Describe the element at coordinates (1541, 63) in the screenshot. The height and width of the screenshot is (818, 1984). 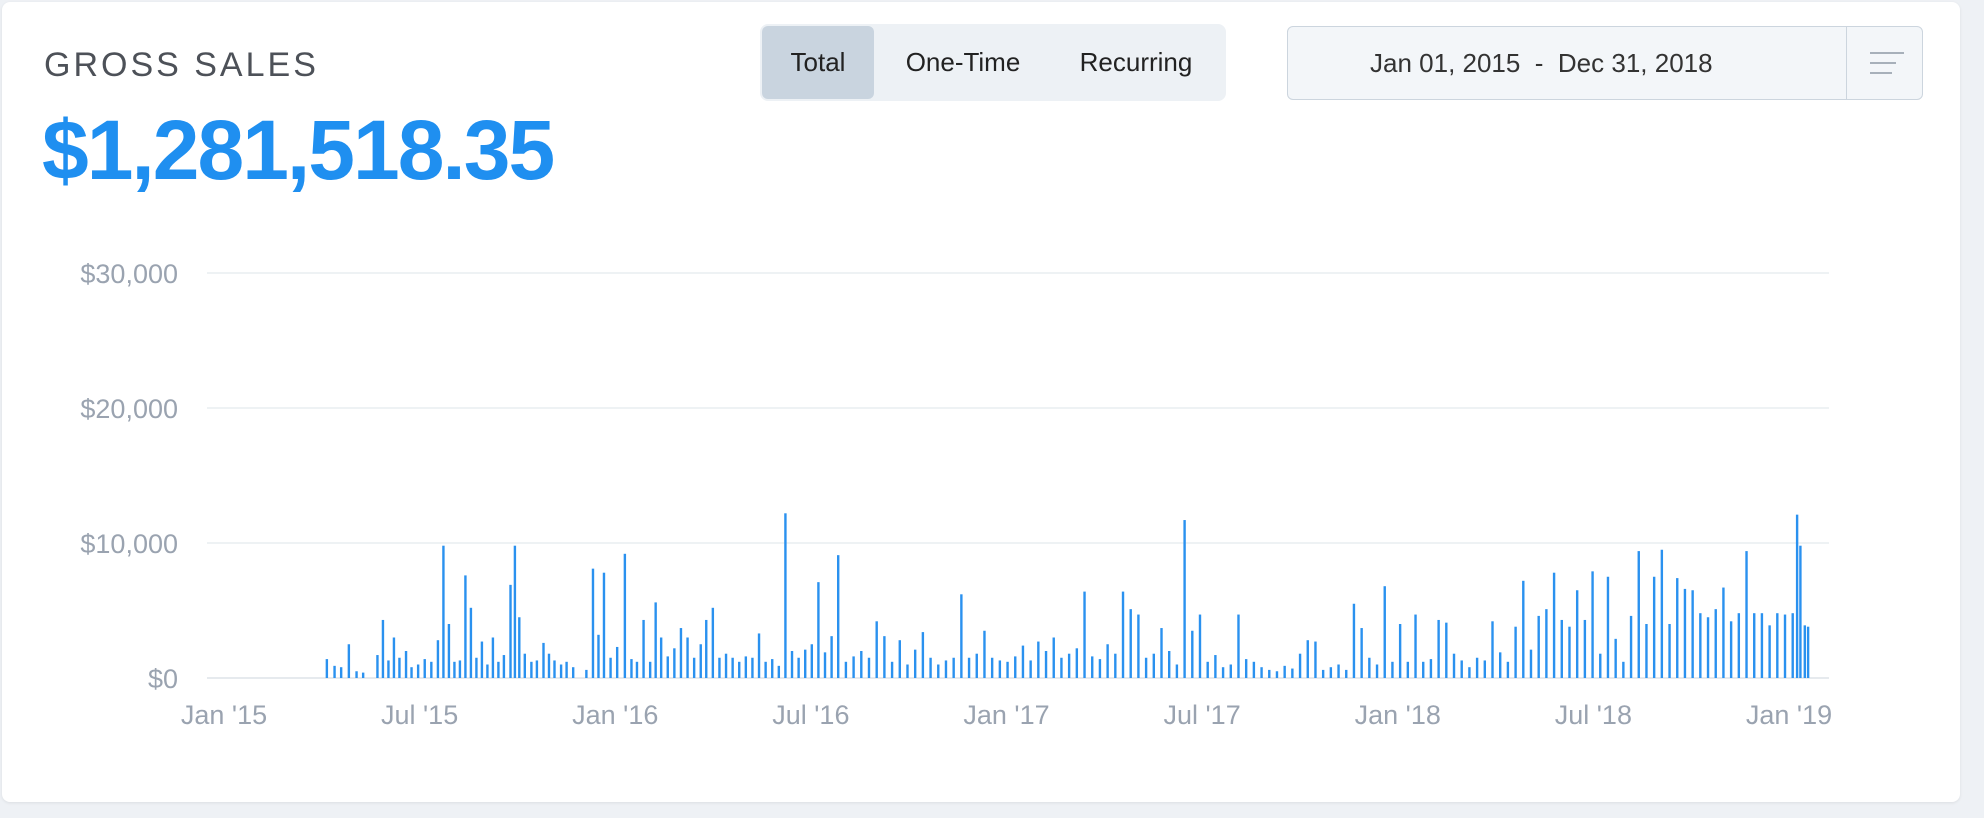
I see `date-range-text: Jan 01, 2015 - Dec 31, 2018` at that location.